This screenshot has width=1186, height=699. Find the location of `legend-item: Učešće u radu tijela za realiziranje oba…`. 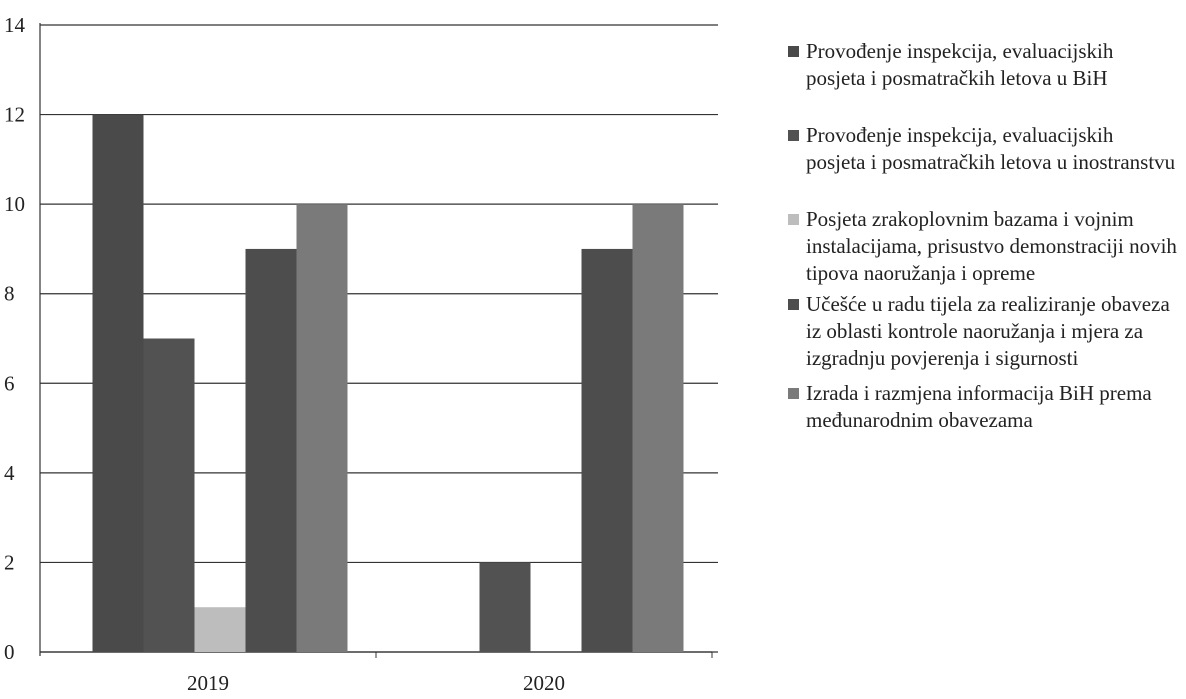

legend-item: Učešće u radu tijela za realiziranje oba… is located at coordinates (978, 331).